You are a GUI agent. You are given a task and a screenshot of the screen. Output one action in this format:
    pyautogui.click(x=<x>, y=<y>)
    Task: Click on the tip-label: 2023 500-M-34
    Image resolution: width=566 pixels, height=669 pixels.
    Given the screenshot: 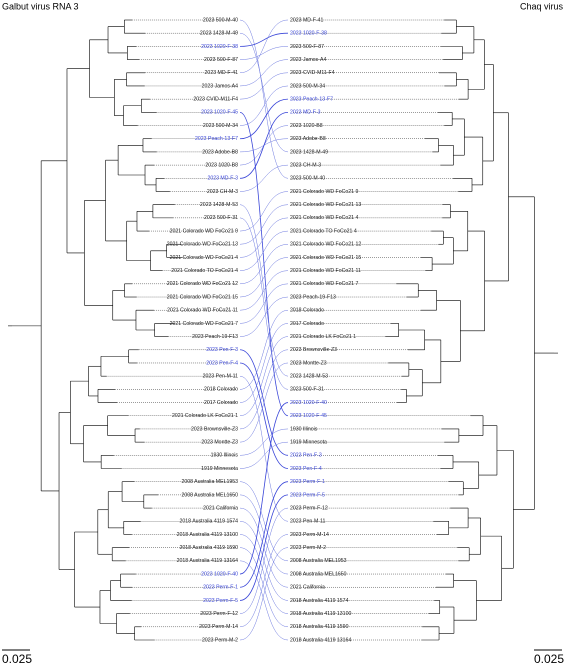 What is the action you would take?
    pyautogui.click(x=220, y=126)
    